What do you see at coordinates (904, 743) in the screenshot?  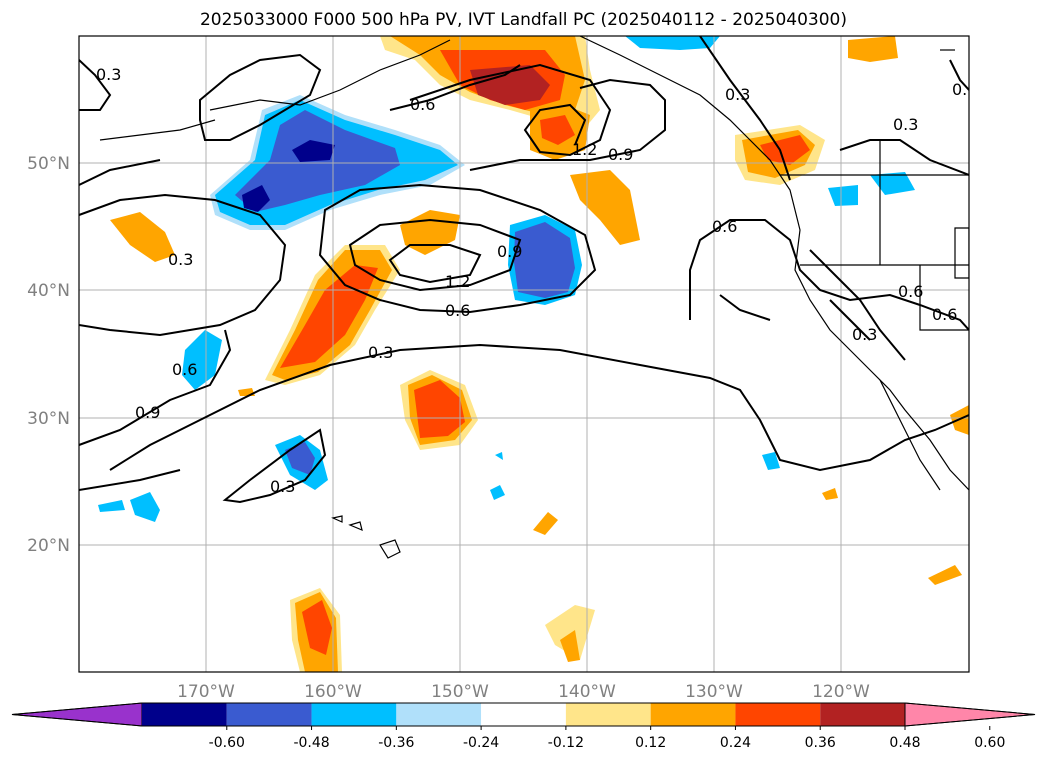 I see `colorbar-tick-label: 0.48` at bounding box center [904, 743].